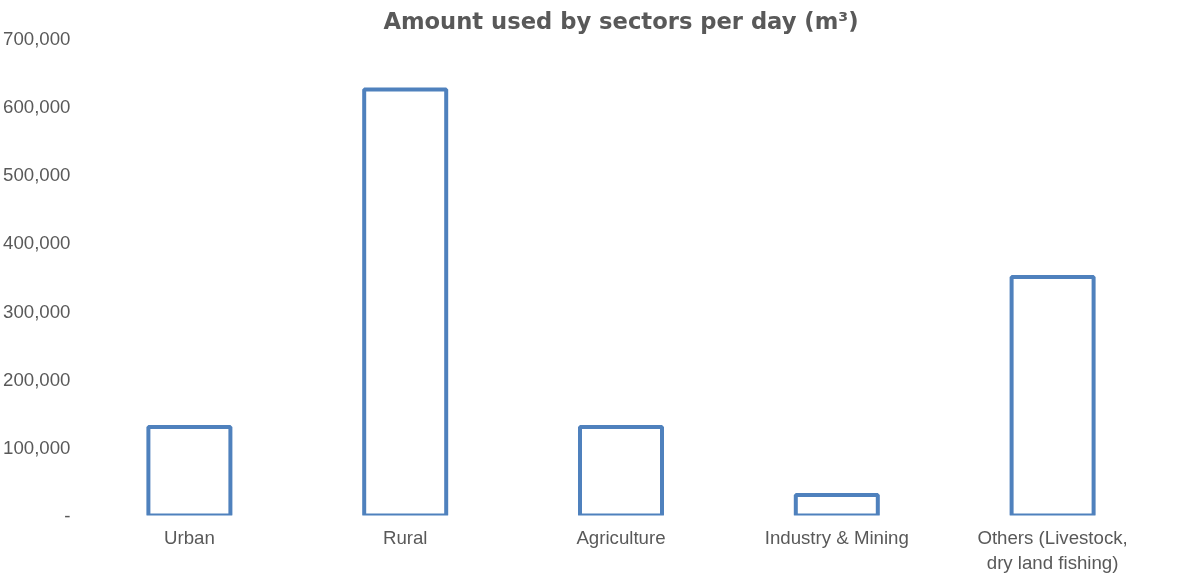 This screenshot has height=581, width=1196. What do you see at coordinates (405, 537) in the screenshot?
I see `x-tick-label: Rural` at bounding box center [405, 537].